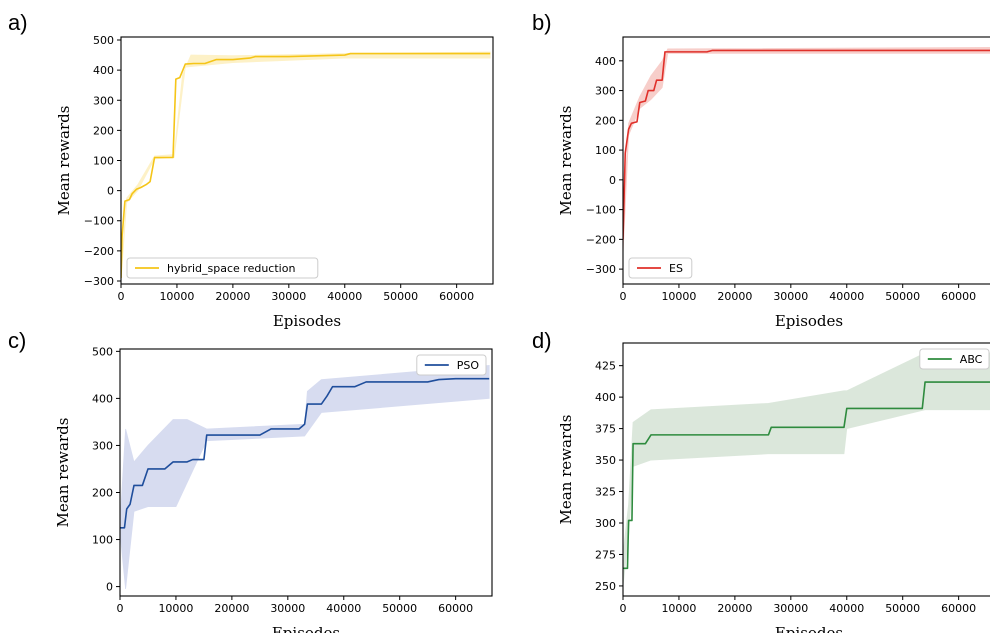 The width and height of the screenshot is (990, 633). I want to click on legend: ABC, so click(954, 359).